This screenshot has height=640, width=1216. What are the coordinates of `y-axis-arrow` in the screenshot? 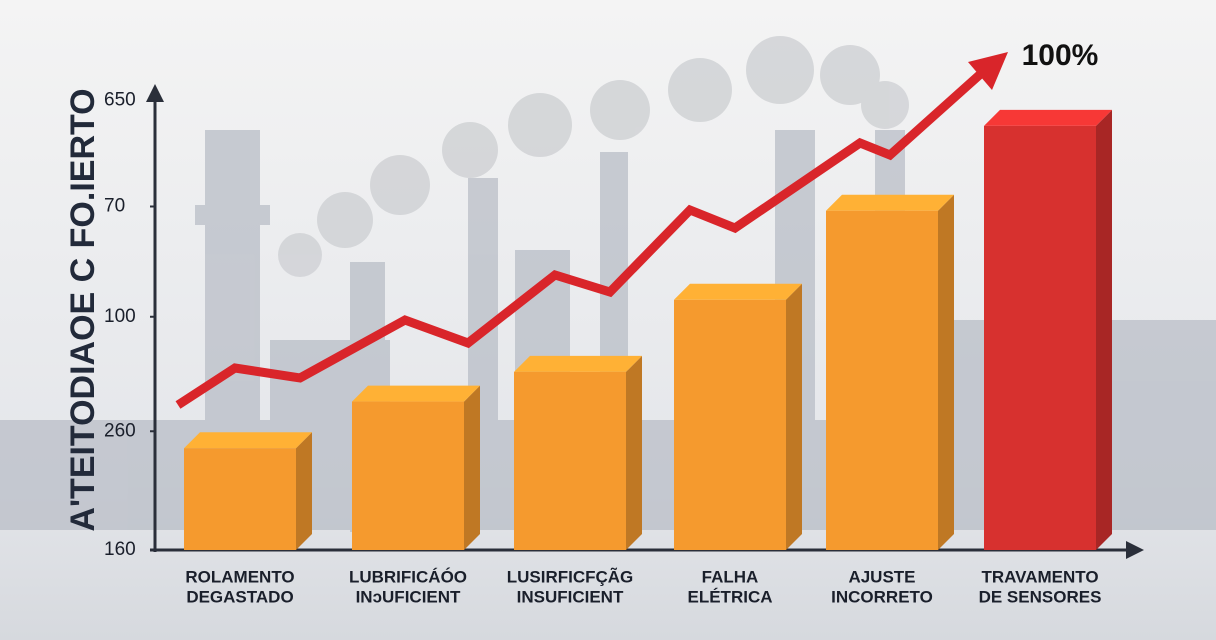 It's located at (155, 93).